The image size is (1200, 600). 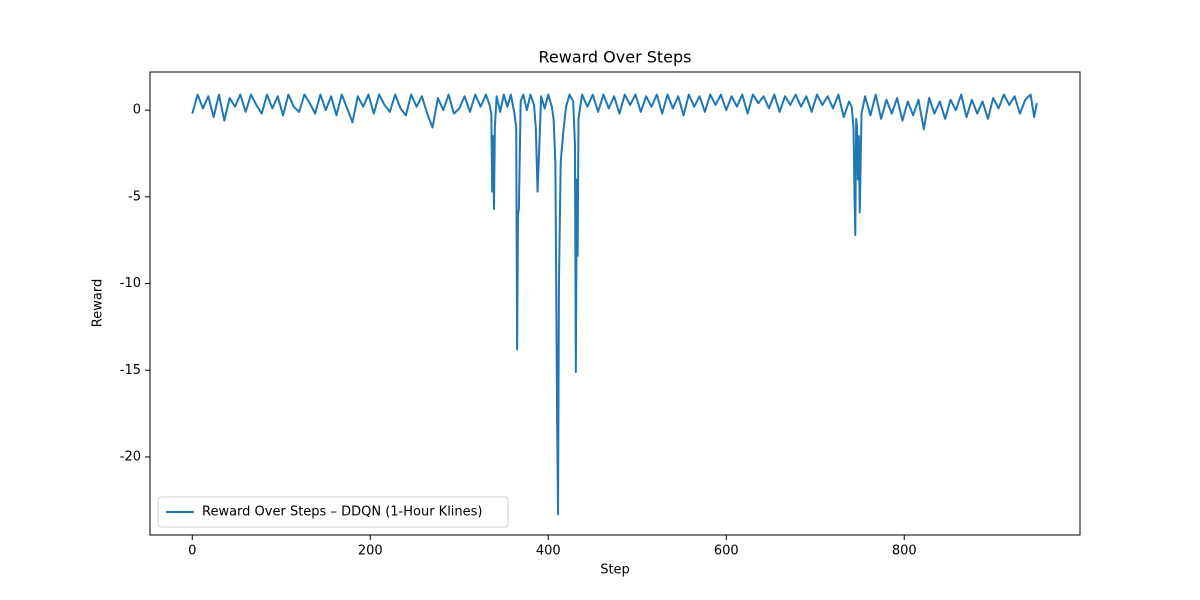 What do you see at coordinates (342, 512) in the screenshot?
I see `legend-label: Reward Over Steps – DDQN (1-Hour Klines)` at bounding box center [342, 512].